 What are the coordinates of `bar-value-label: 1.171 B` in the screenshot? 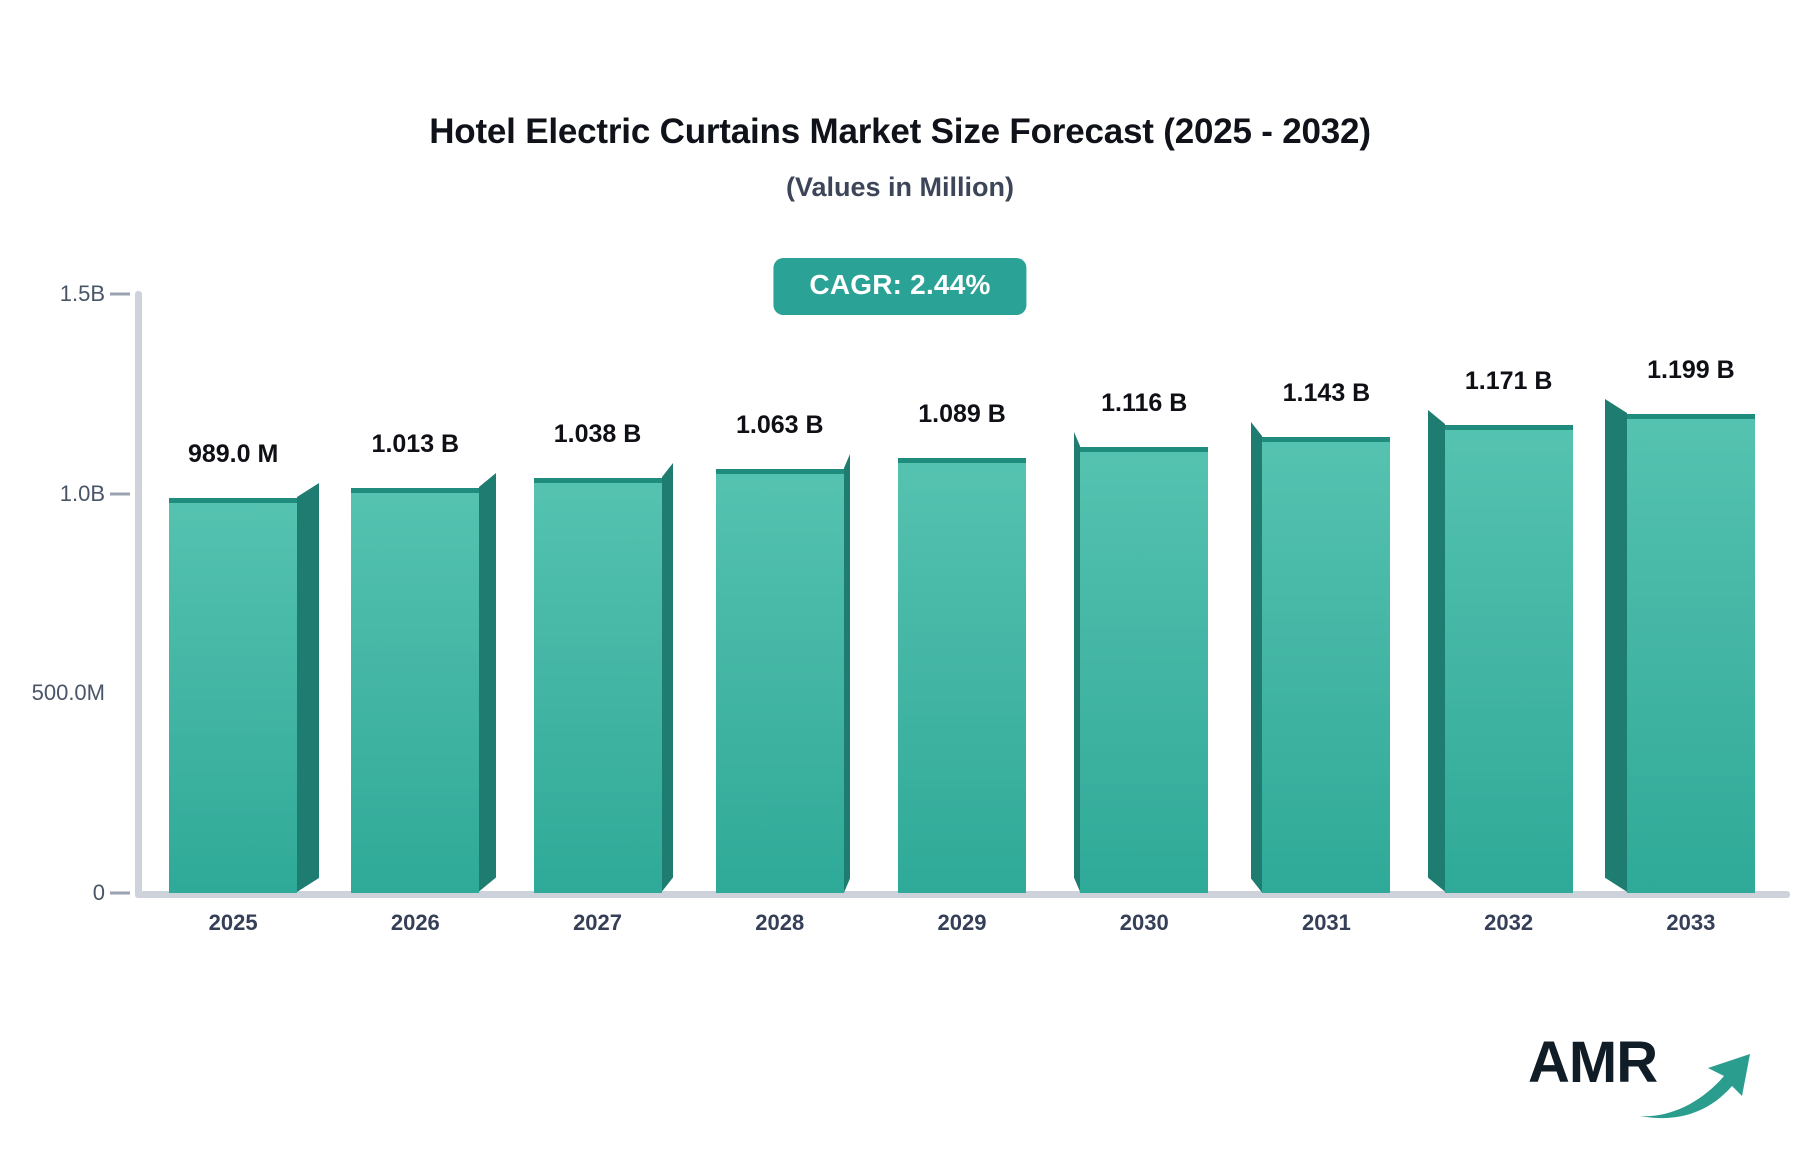 It's located at (1508, 381).